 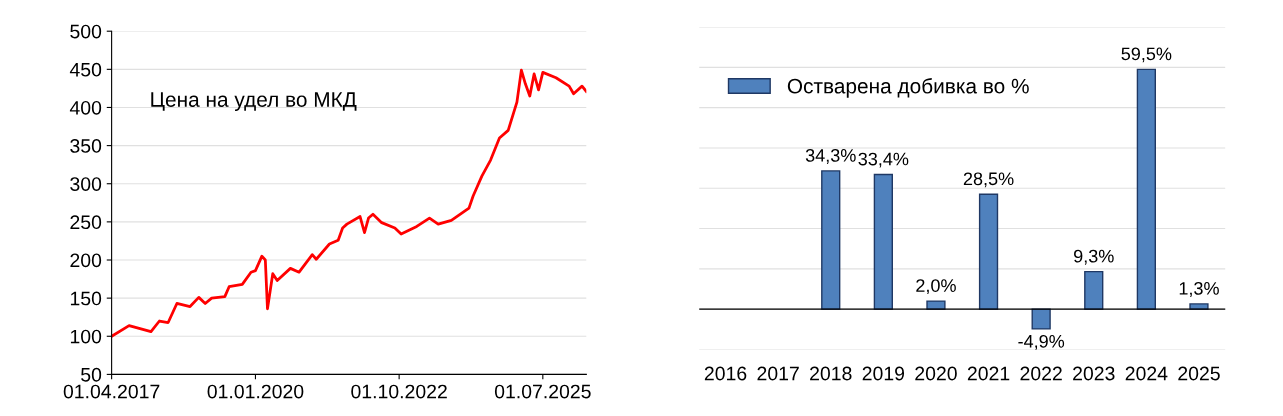 I want to click on data-label: 28,5%, so click(x=988, y=180).